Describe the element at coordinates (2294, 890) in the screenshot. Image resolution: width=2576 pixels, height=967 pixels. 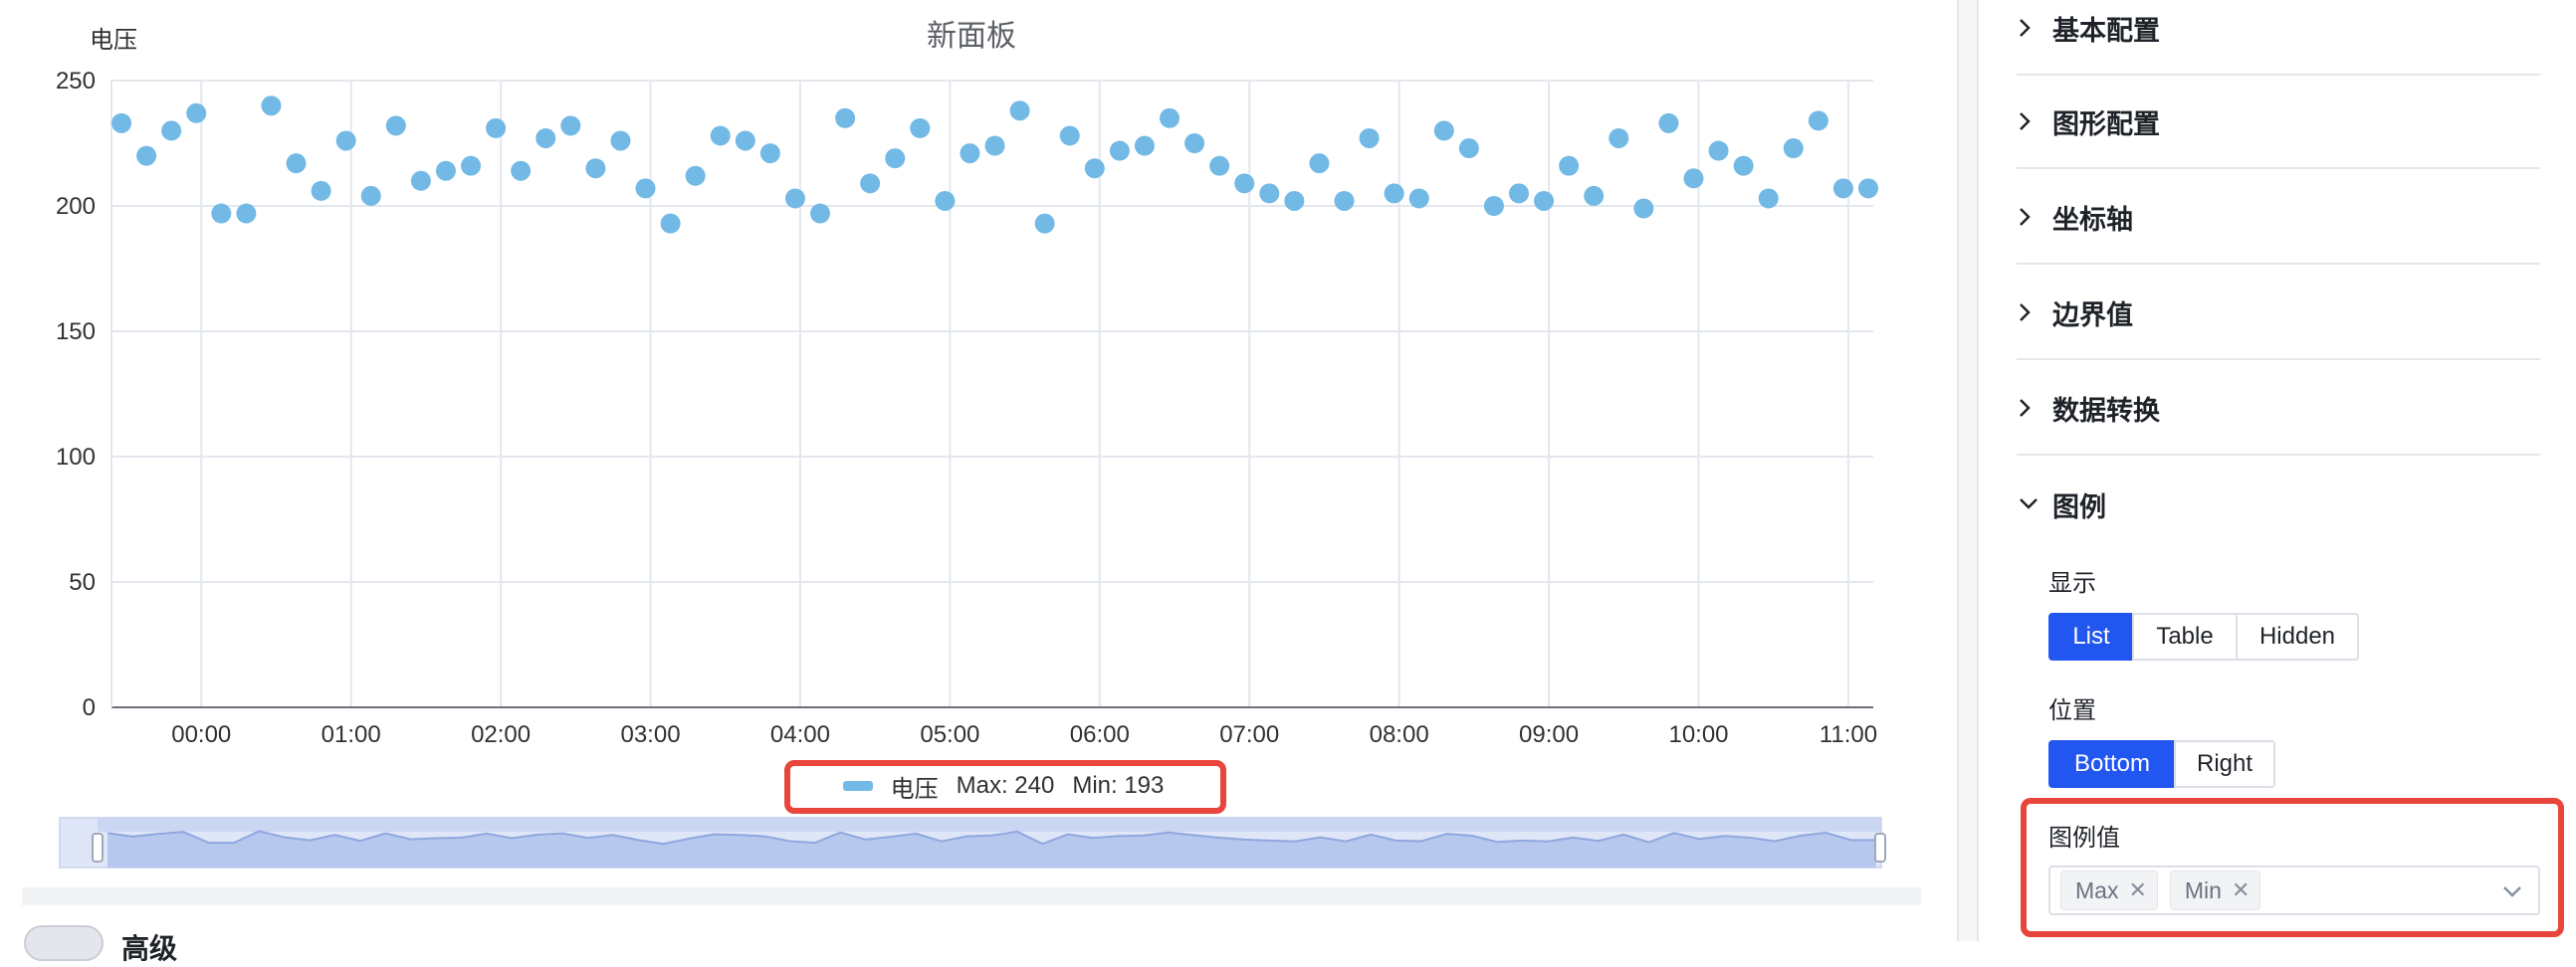
I see `legend-values-select: Max ✕ Min ✕` at that location.